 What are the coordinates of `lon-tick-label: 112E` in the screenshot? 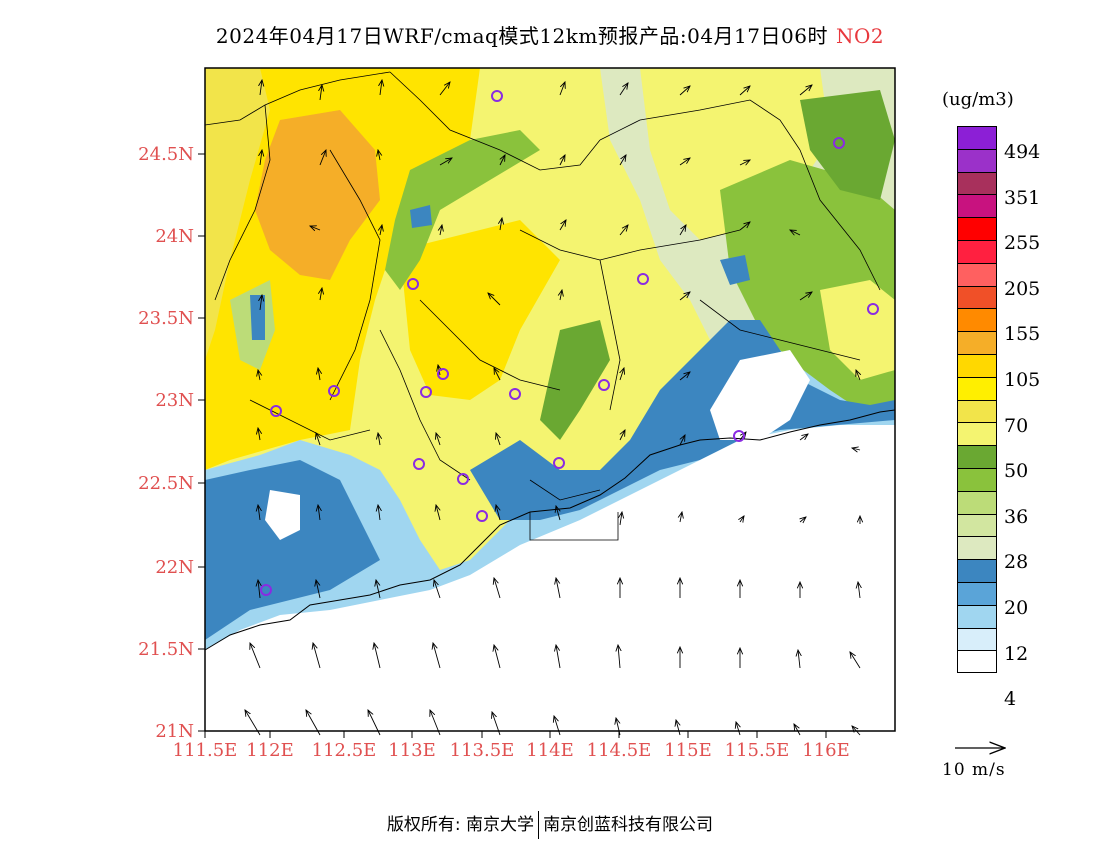 It's located at (270, 750).